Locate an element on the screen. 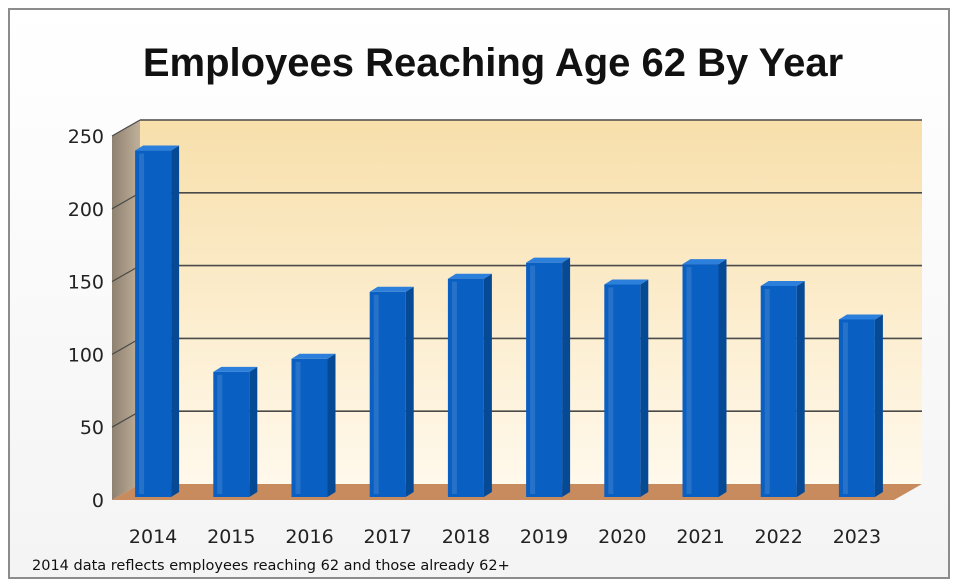 The width and height of the screenshot is (960, 587). y-tick-label: 200 is located at coordinates (86, 210).